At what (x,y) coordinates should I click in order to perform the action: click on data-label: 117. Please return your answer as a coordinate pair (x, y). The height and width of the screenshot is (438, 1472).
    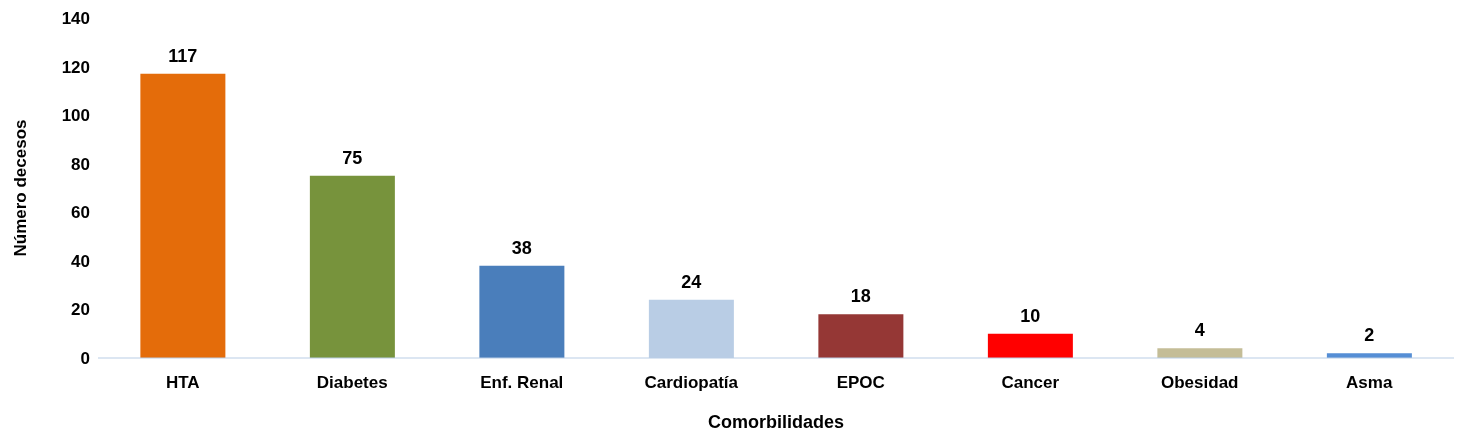
    Looking at the image, I should click on (183, 55).